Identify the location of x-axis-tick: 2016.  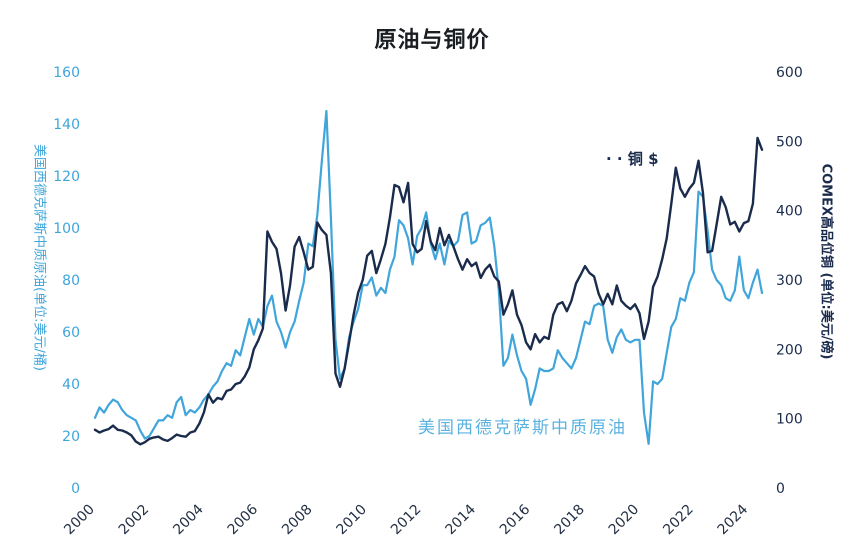
(515, 519).